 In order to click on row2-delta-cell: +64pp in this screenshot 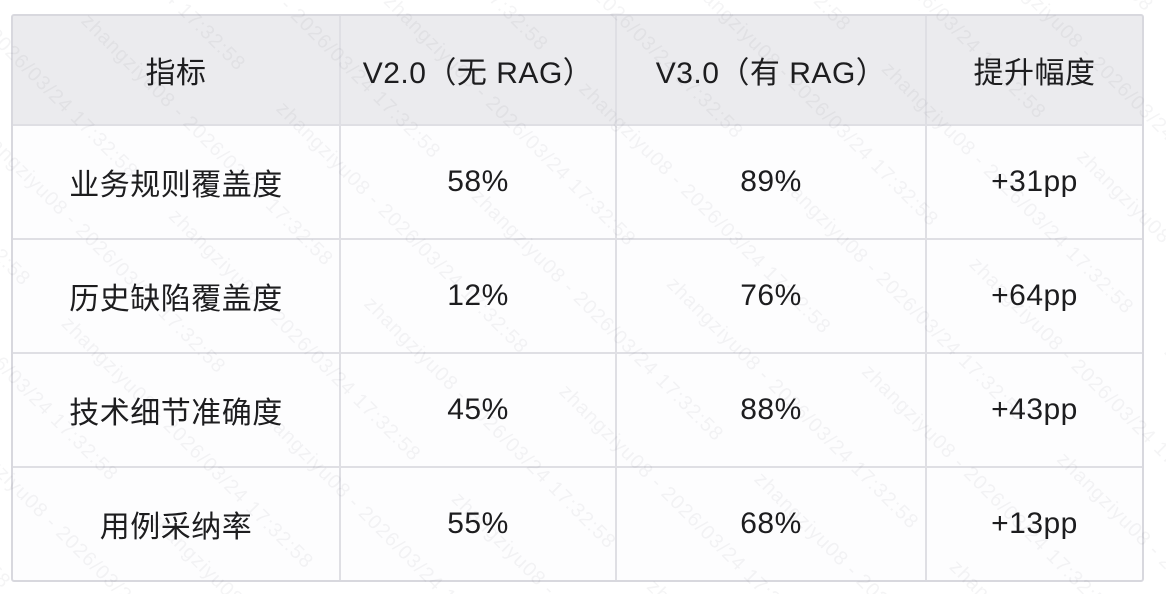, I will do `click(1034, 296)`.